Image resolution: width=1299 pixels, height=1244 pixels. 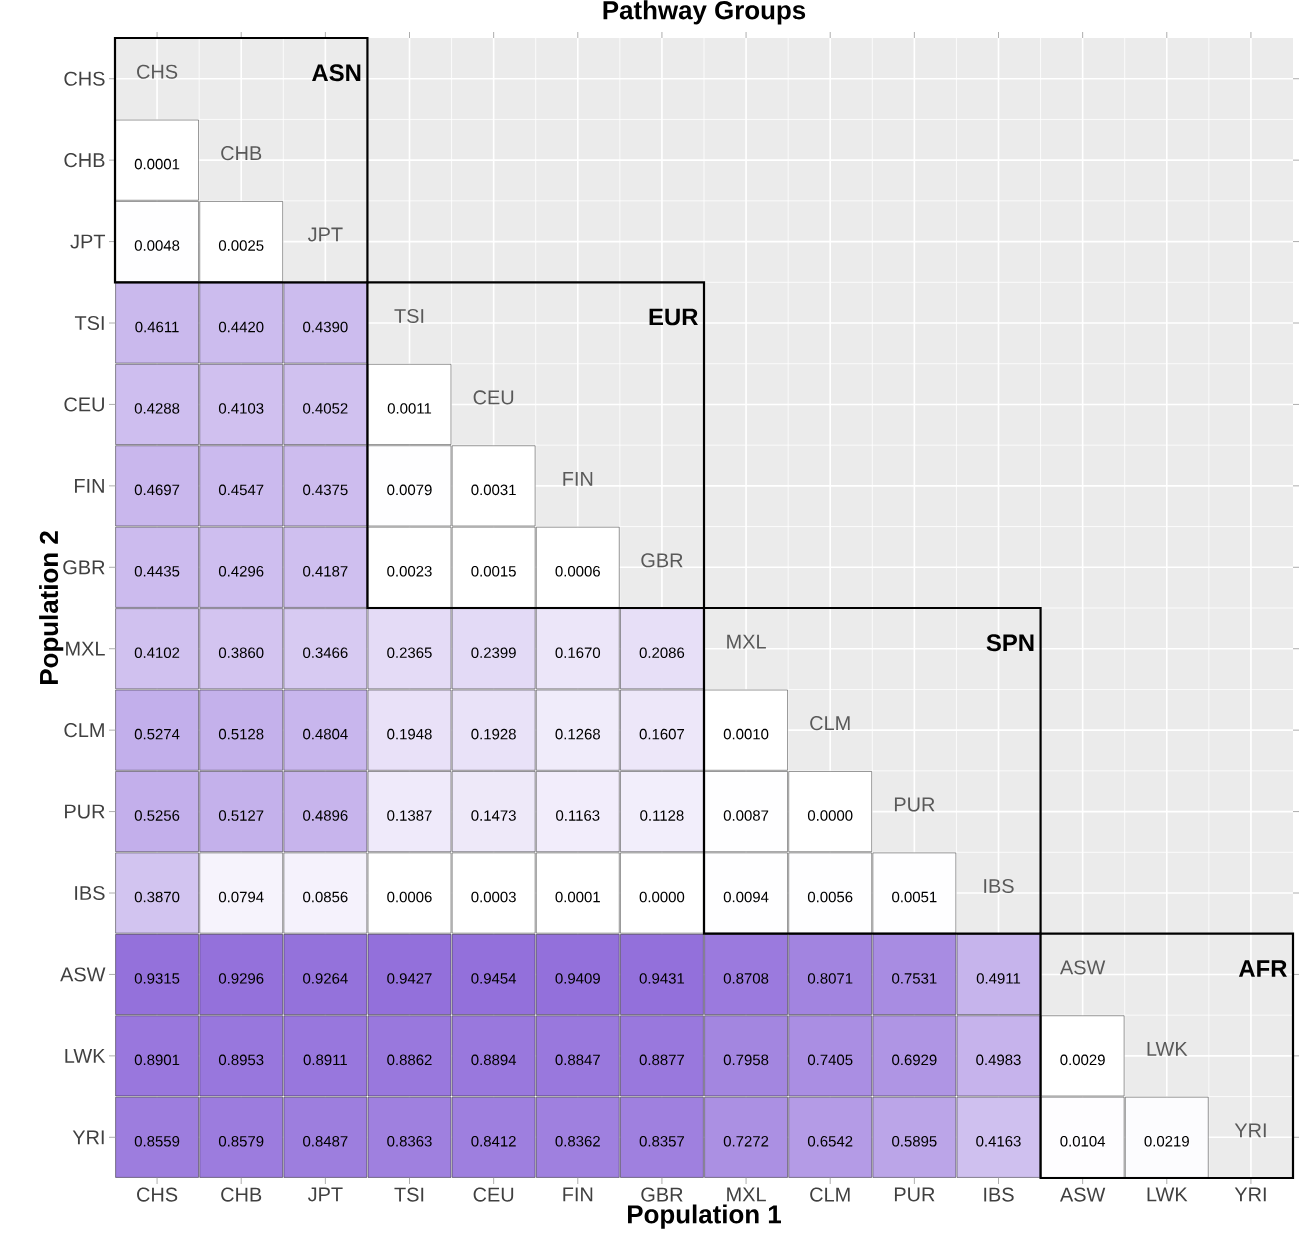 What do you see at coordinates (577, 1060) in the screenshot?
I see `data-label: 0.8847` at bounding box center [577, 1060].